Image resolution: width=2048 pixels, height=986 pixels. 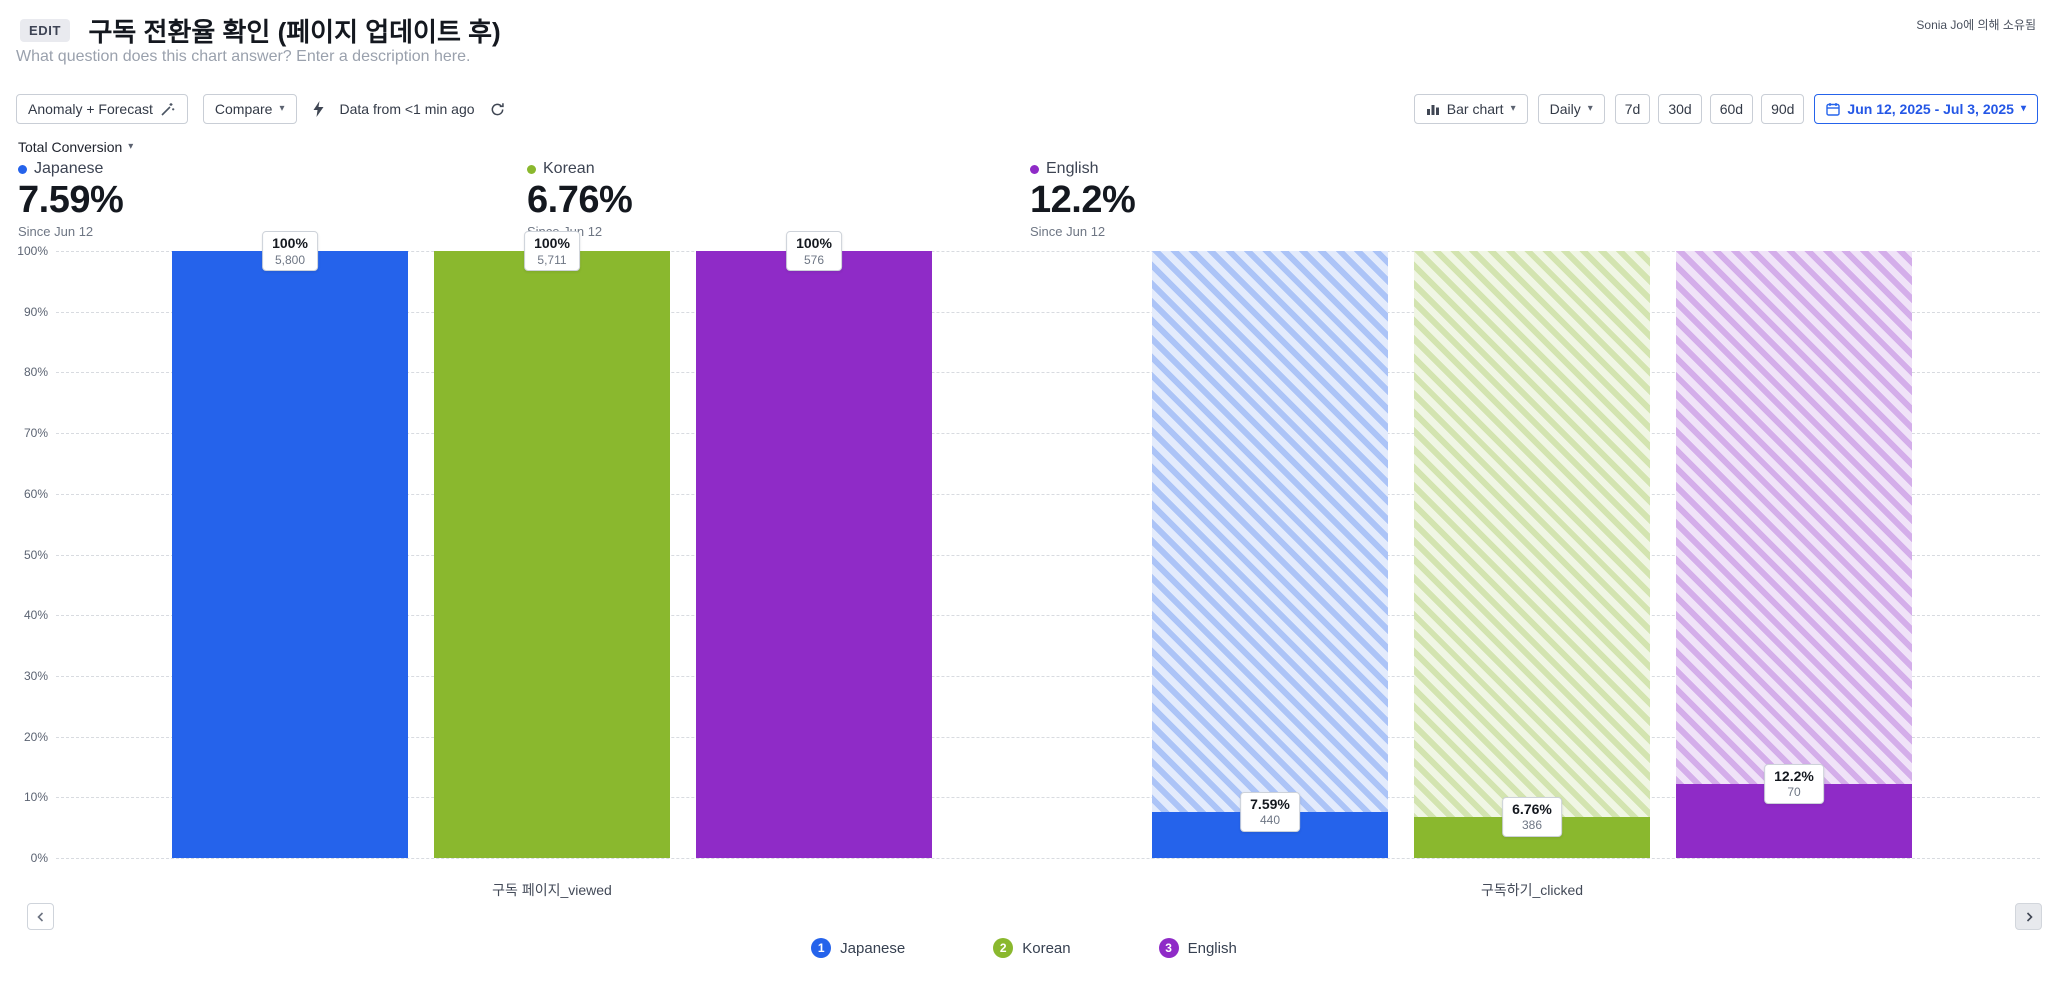 I want to click on next-page-button, so click(x=2028, y=916).